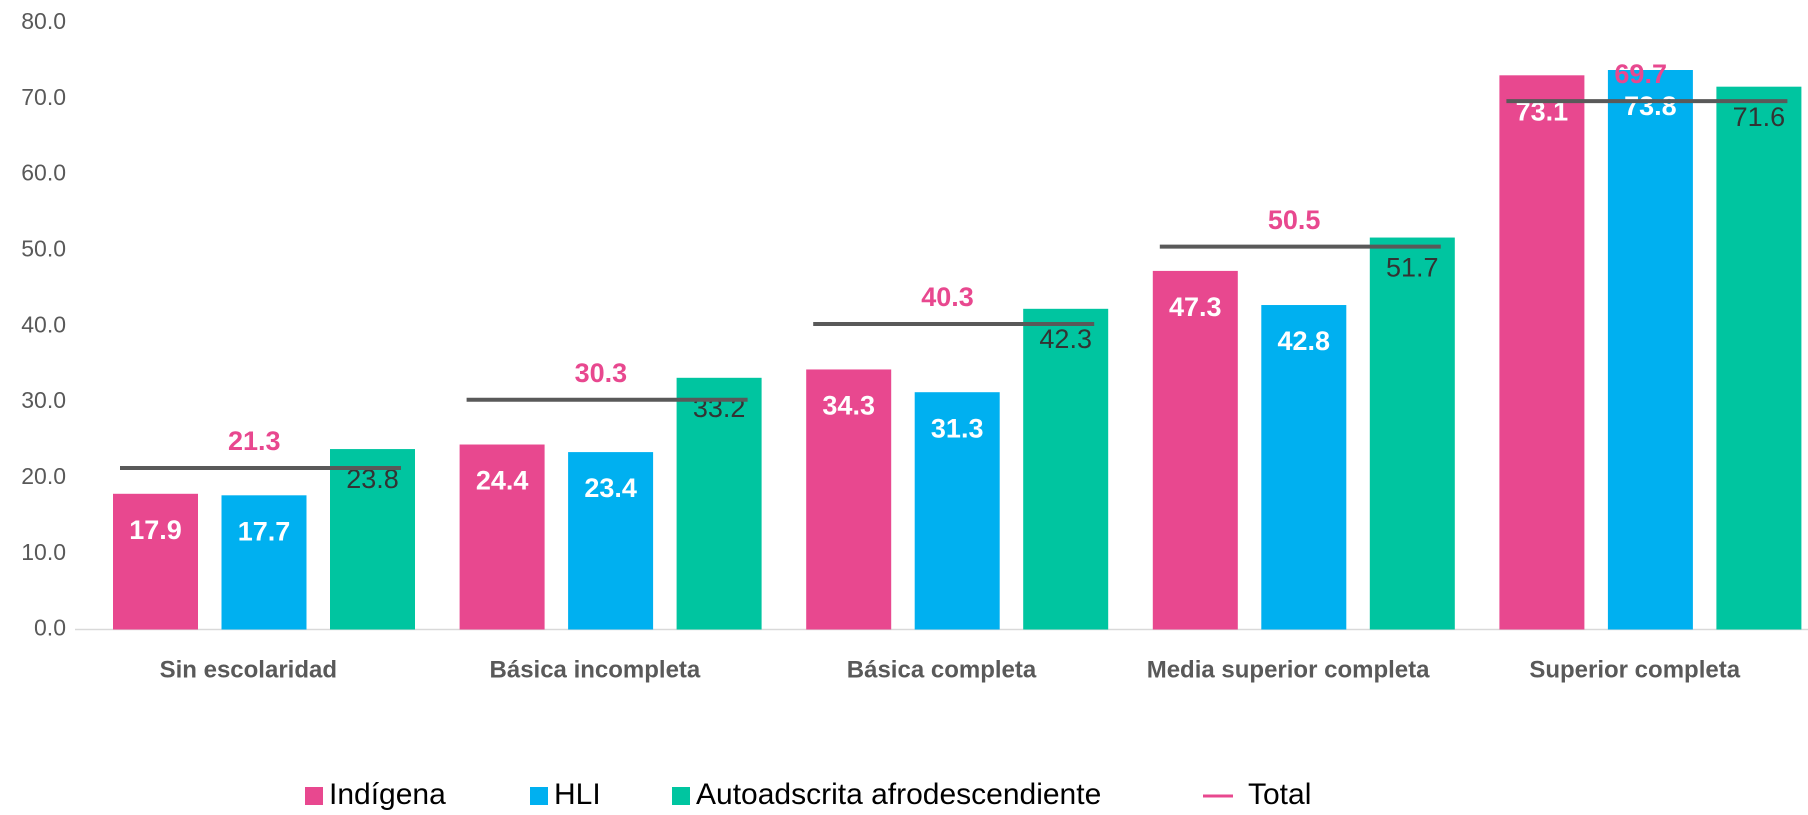 Image resolution: width=1808 pixels, height=815 pixels. What do you see at coordinates (43, 21) in the screenshot?
I see `y-tick-label: 80.0` at bounding box center [43, 21].